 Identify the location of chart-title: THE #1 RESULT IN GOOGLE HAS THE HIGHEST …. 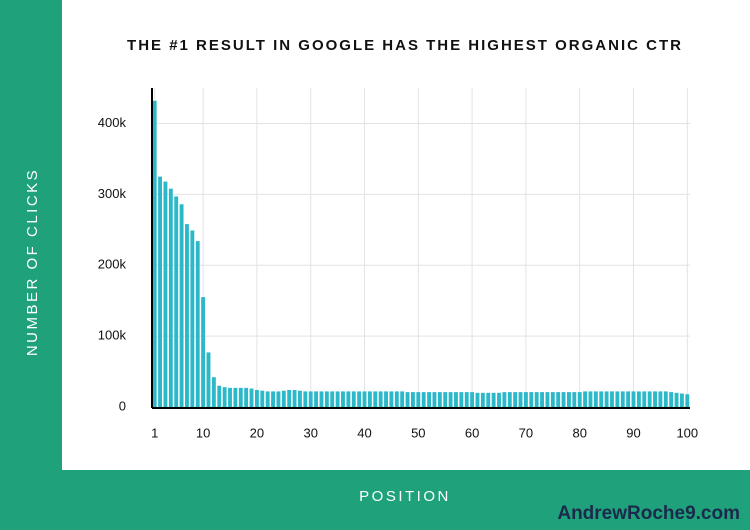
(405, 45).